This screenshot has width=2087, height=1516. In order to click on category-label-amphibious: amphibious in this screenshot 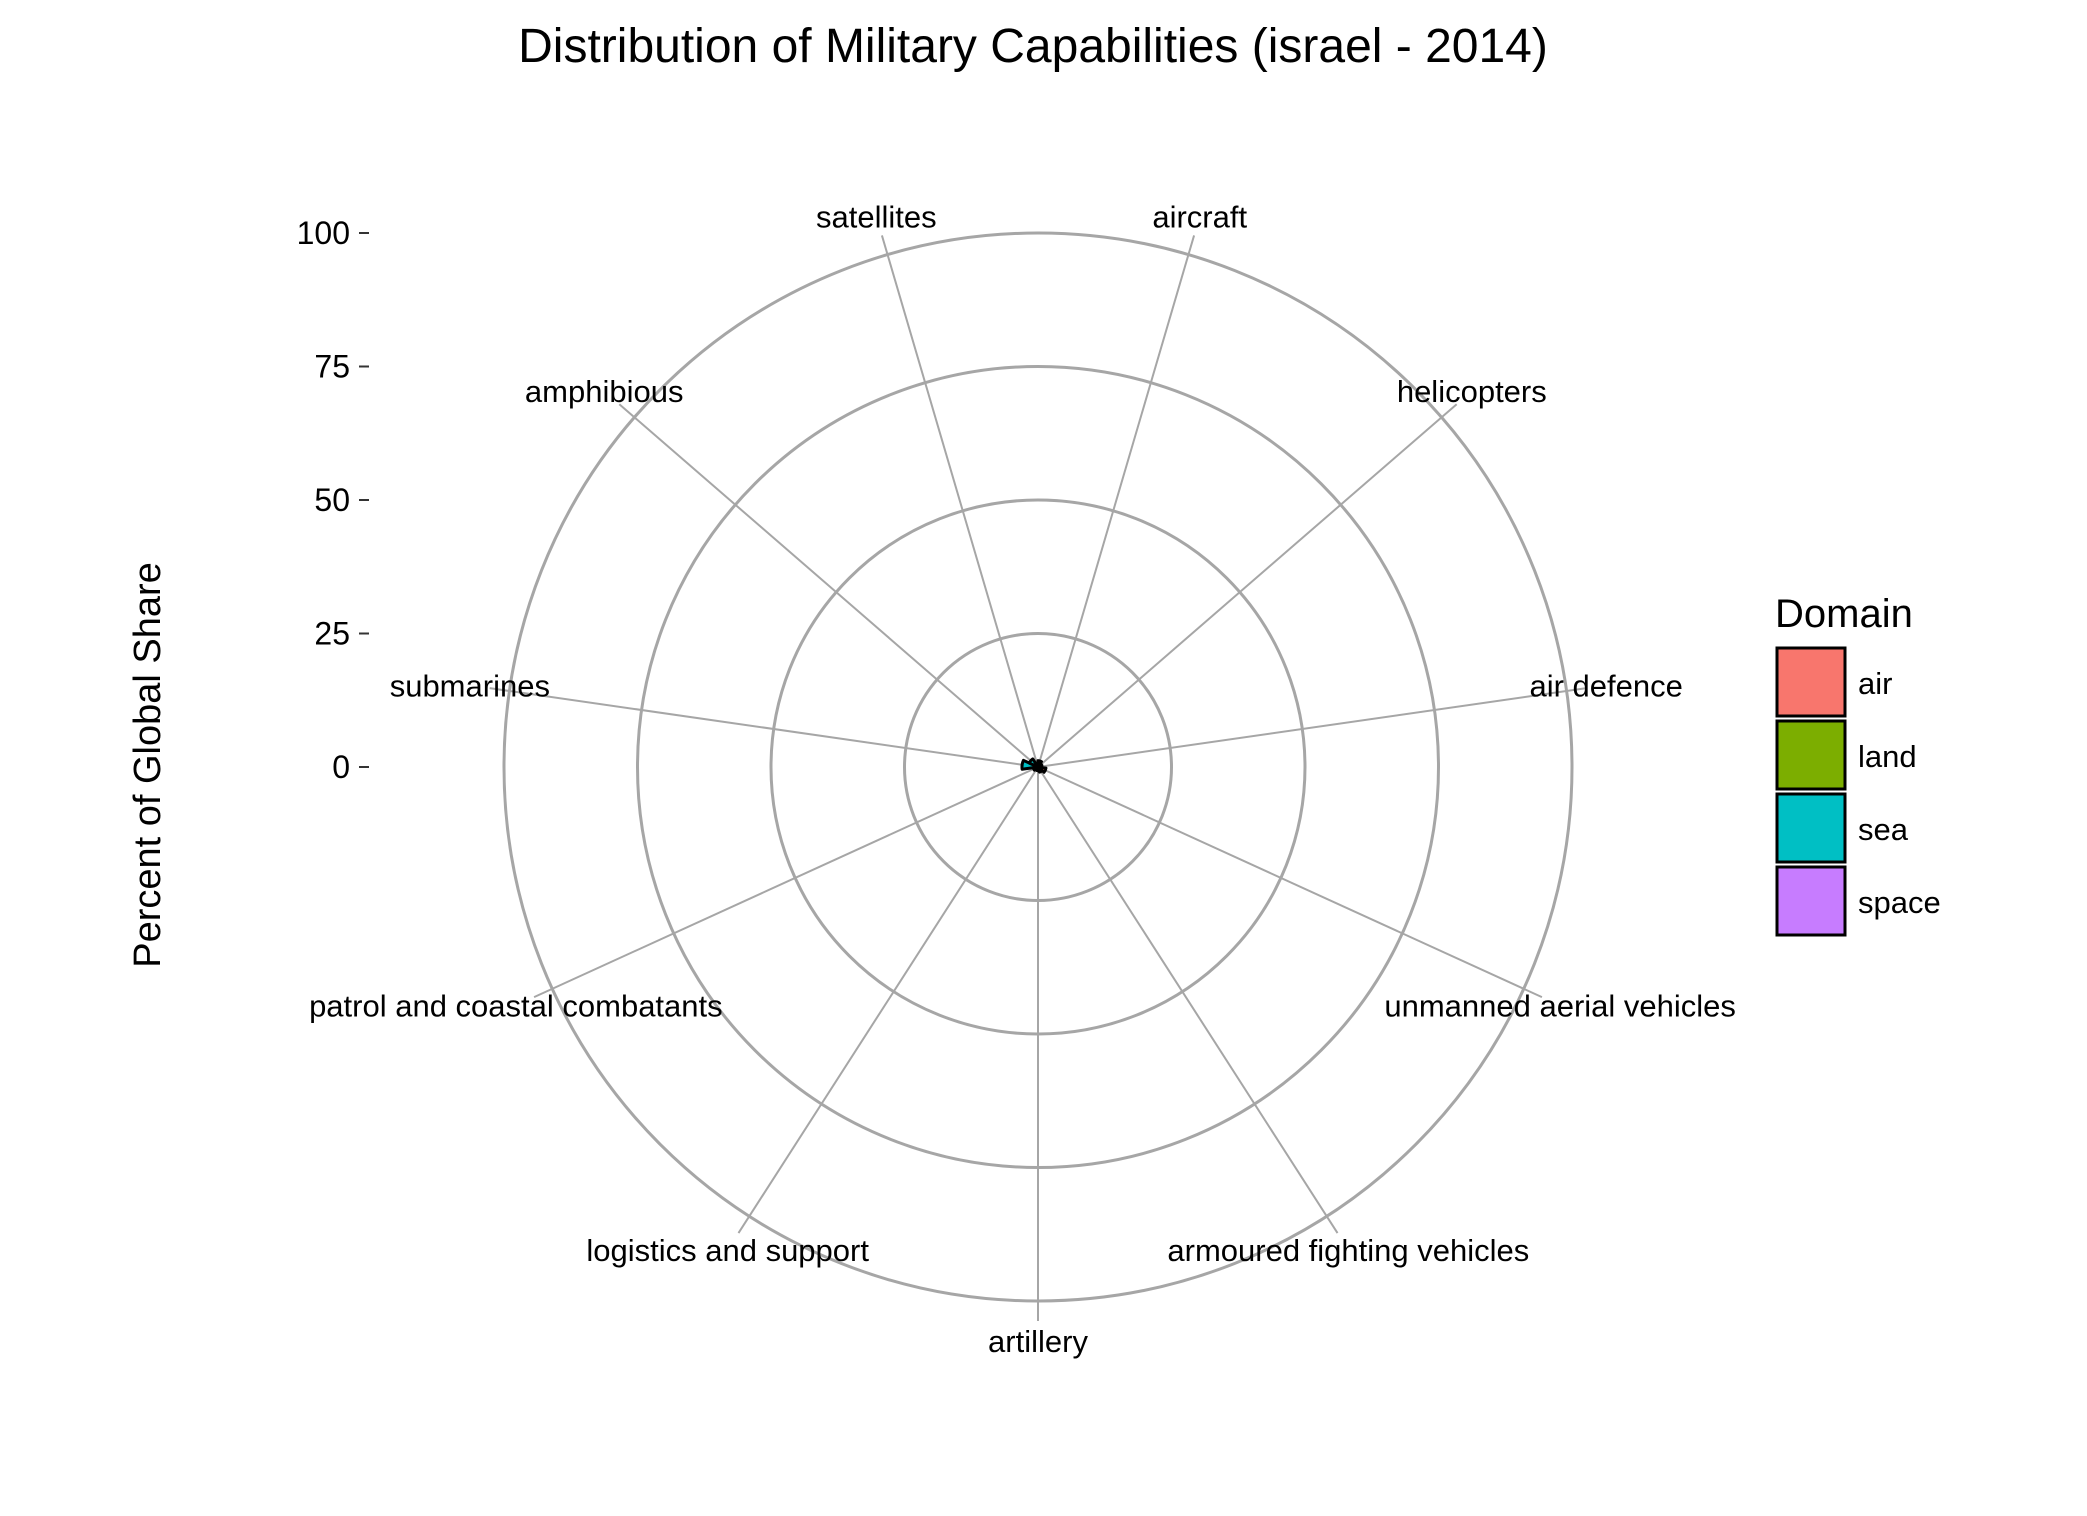, I will do `click(604, 391)`.